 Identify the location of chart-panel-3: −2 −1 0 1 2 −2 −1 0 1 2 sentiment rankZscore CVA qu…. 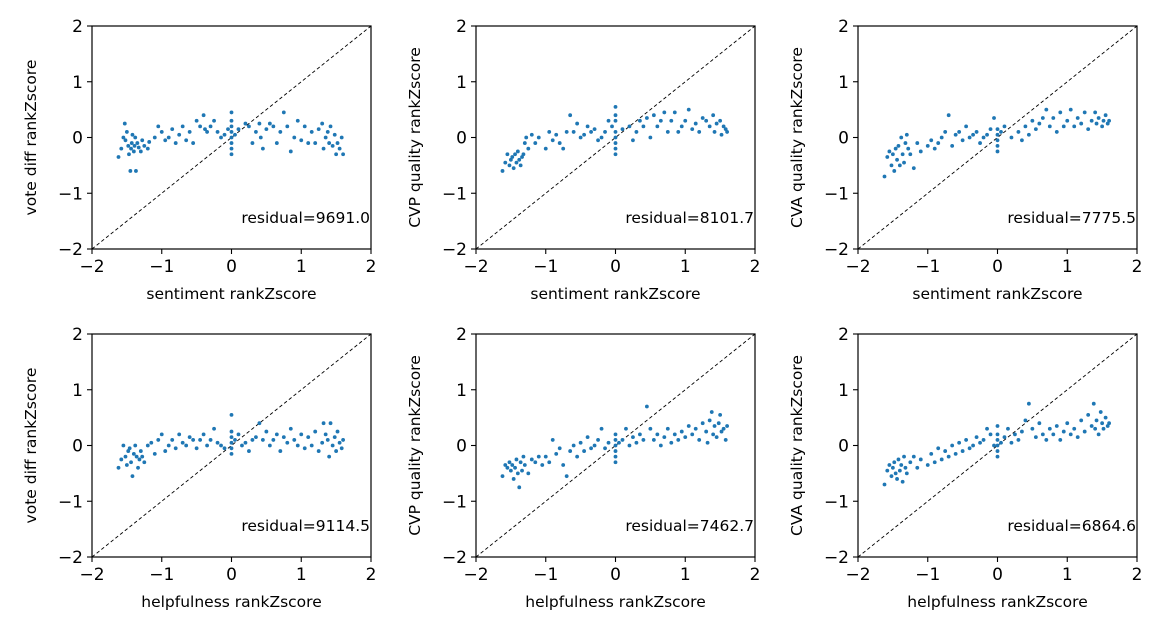
(965, 160).